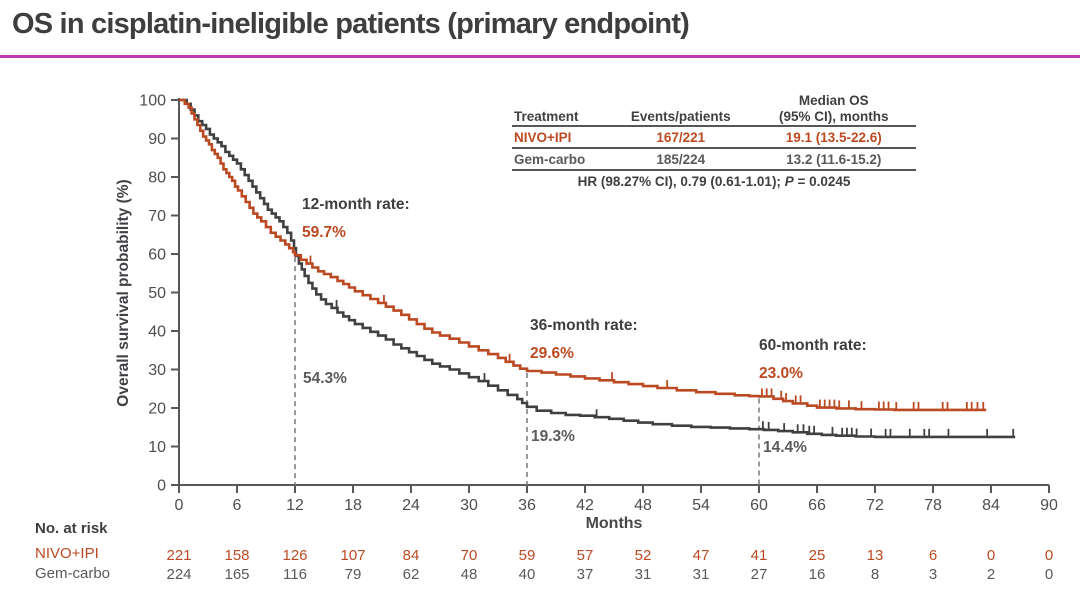 This screenshot has width=1080, height=591. I want to click on risk-value-nivo: 57, so click(585, 555).